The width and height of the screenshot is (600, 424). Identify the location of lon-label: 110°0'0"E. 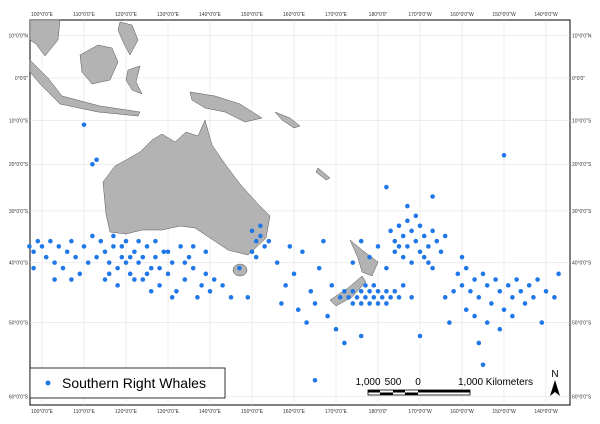
(84, 15).